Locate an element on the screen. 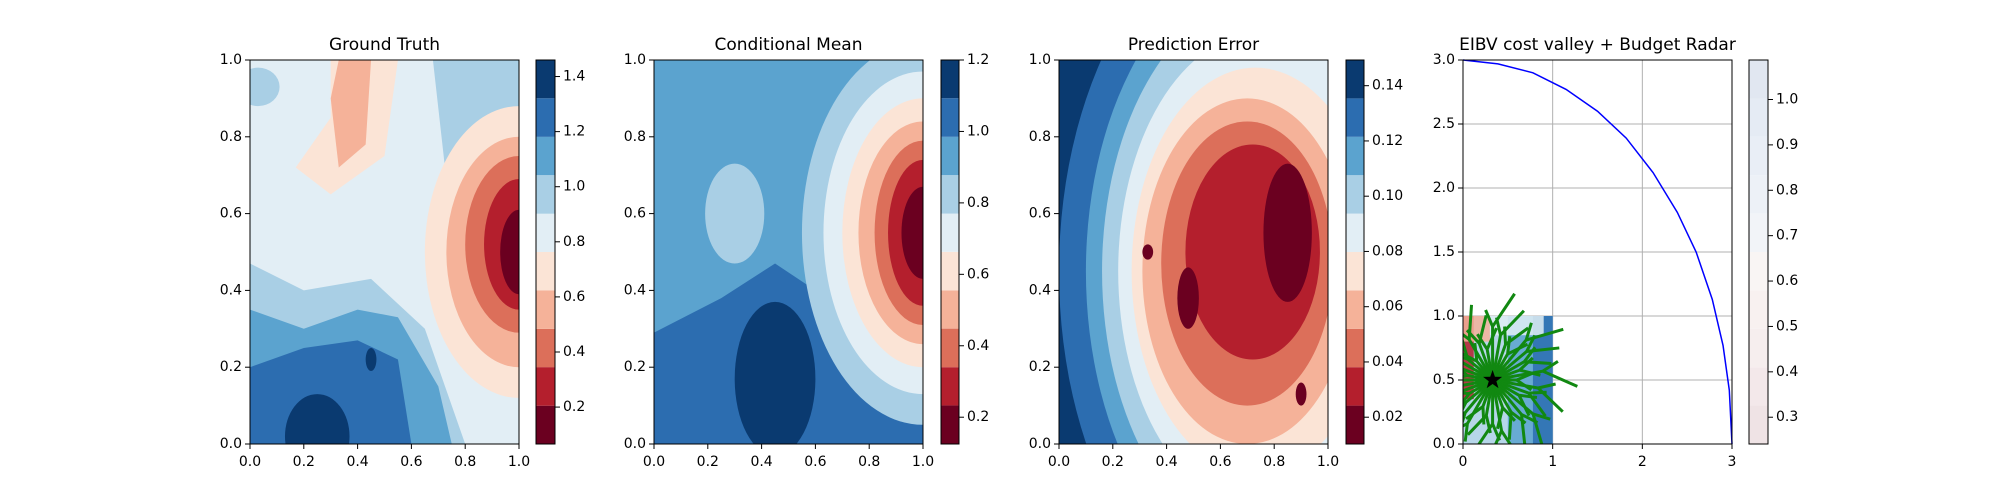  y-tick-label: 0.0 is located at coordinates (231, 444).